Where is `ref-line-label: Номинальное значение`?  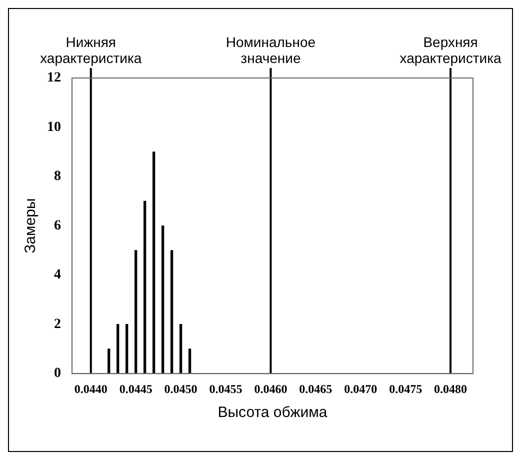 ref-line-label: Номинальное значение is located at coordinates (271, 50).